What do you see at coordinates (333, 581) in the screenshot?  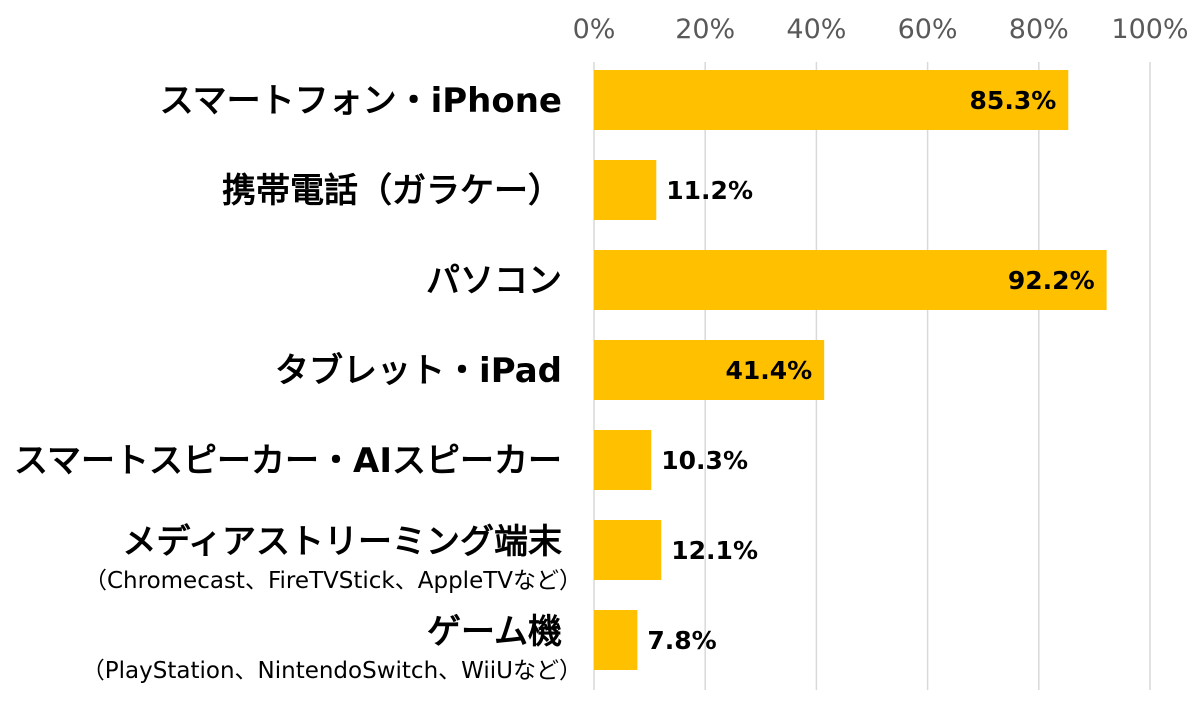 I see `category-sublabel: （Chromecast、FireTVStick、AppleTVなど）` at bounding box center [333, 581].